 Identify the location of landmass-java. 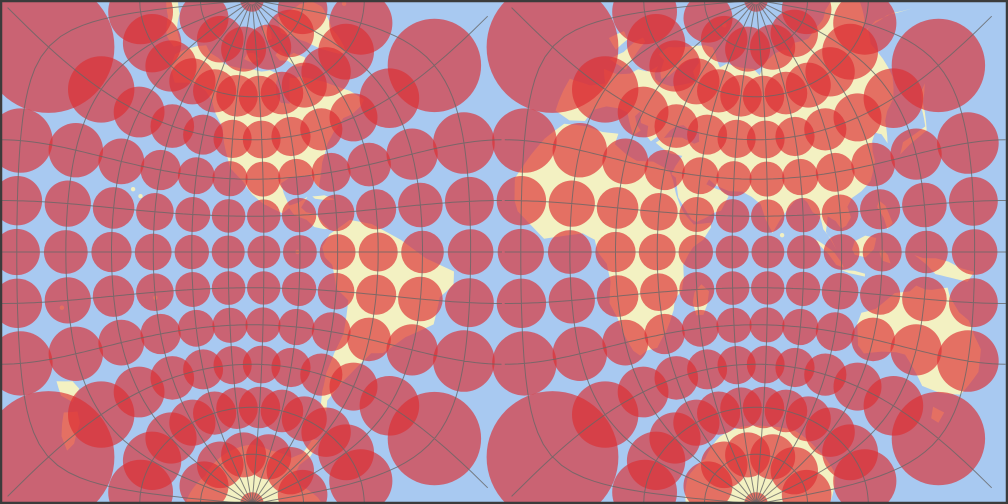
(853, 273).